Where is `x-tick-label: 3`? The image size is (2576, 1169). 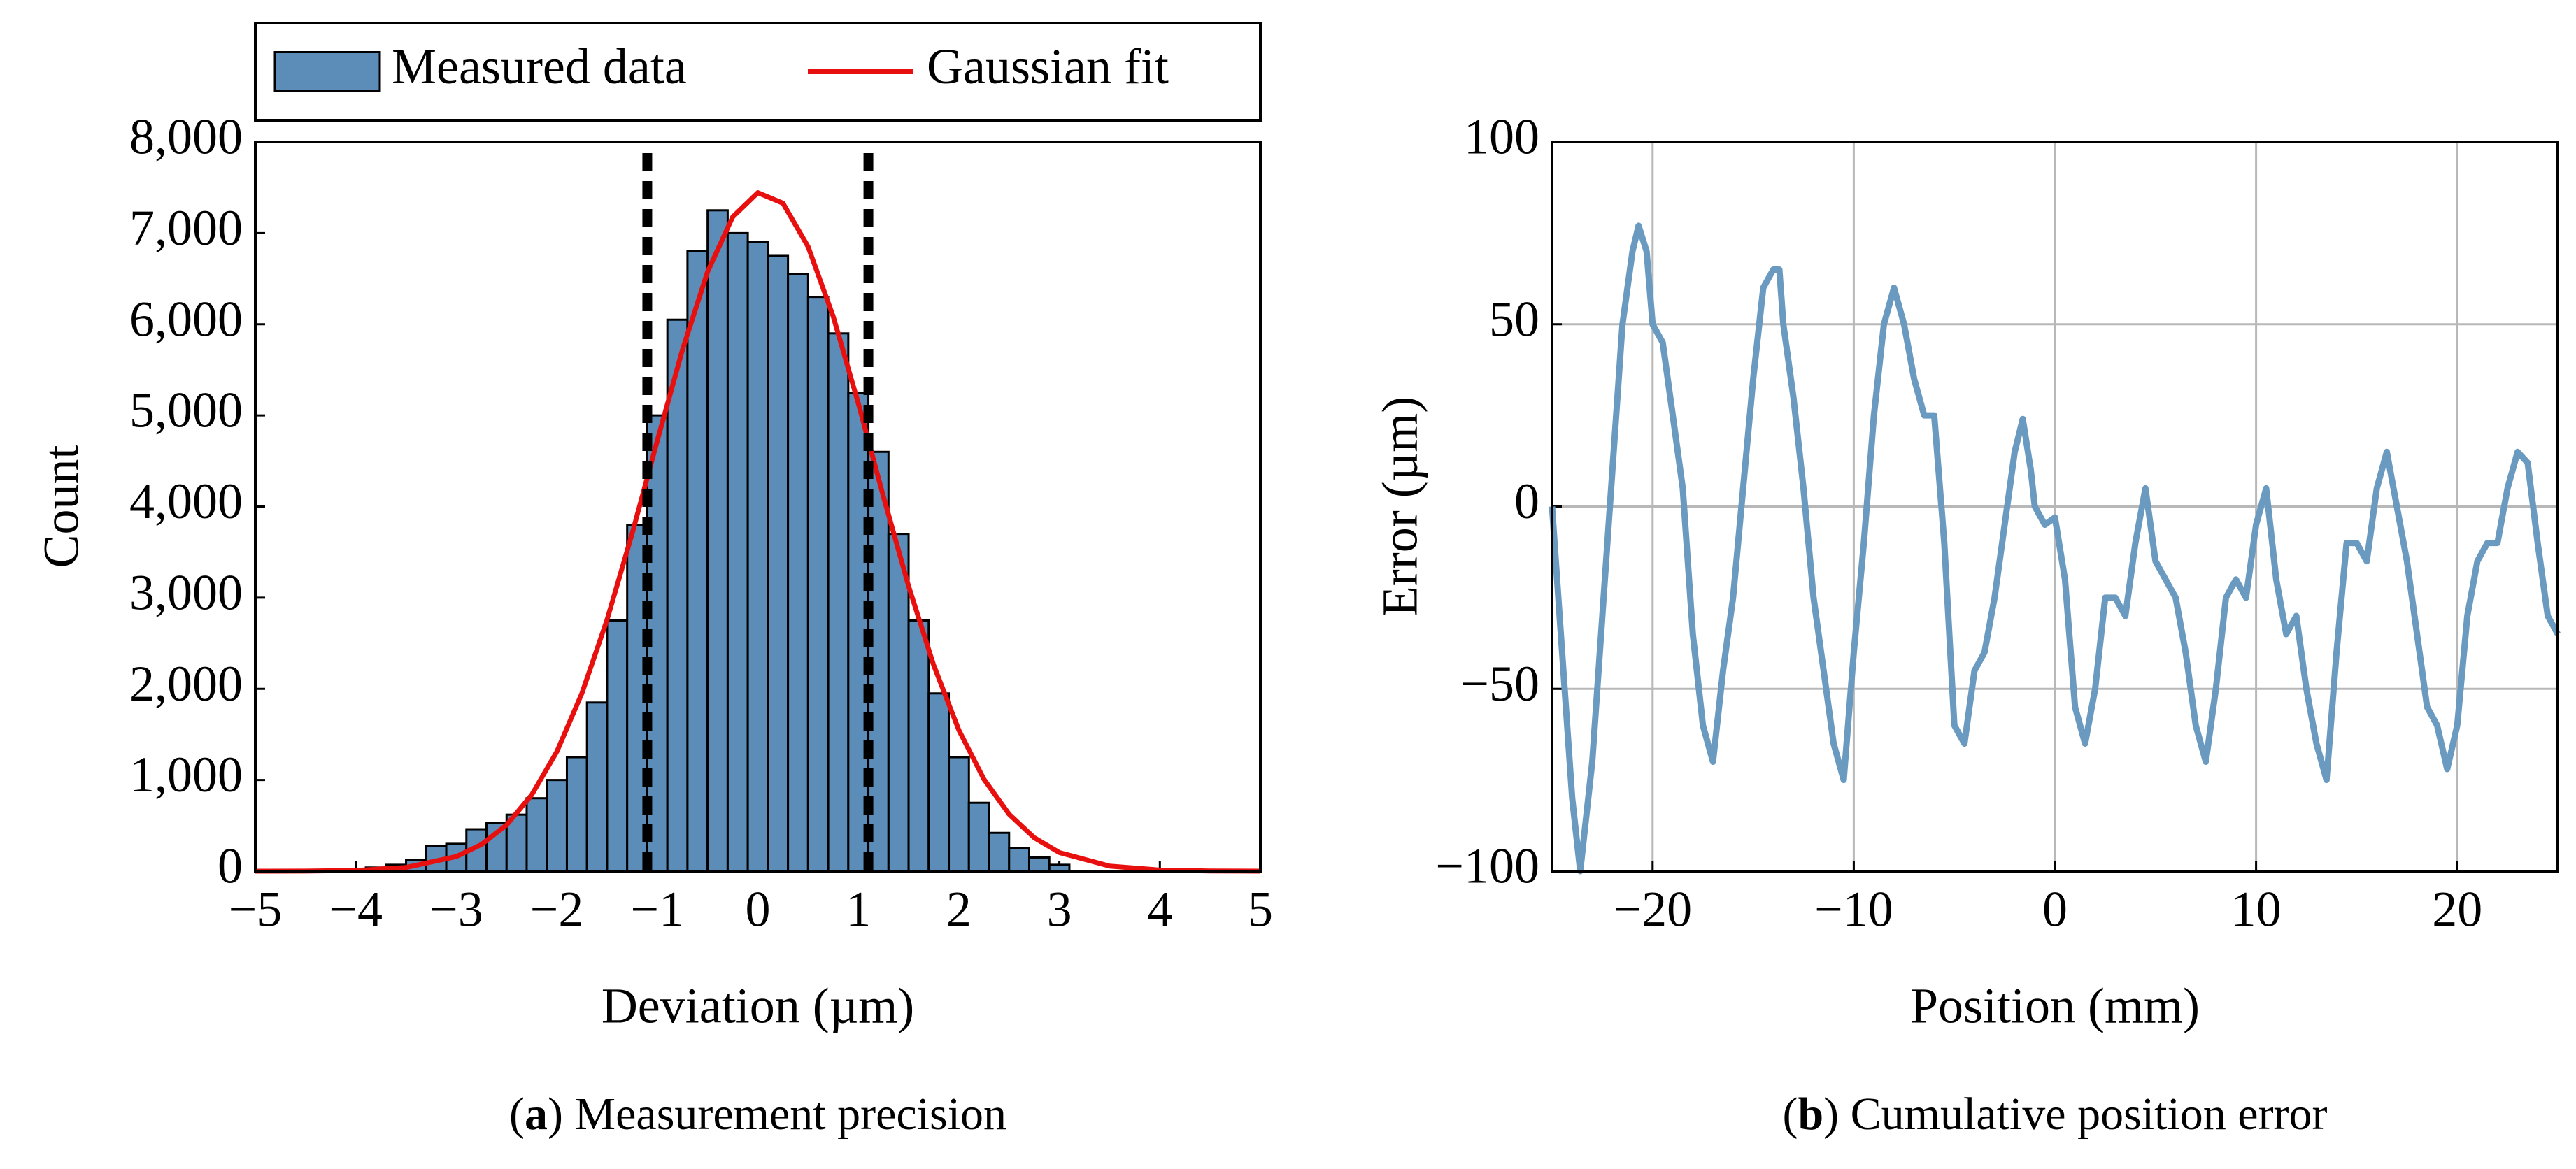 x-tick-label: 3 is located at coordinates (1059, 910).